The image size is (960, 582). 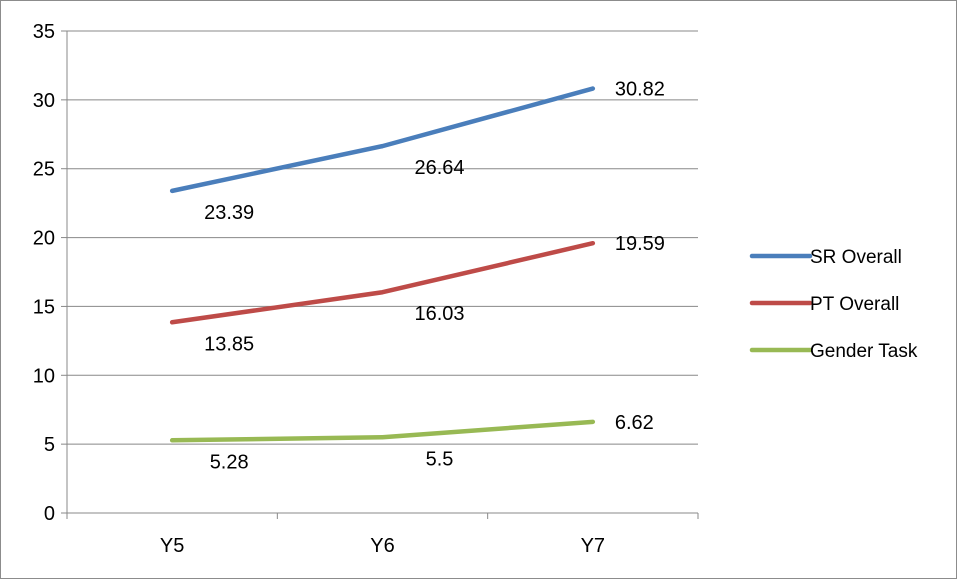 What do you see at coordinates (229, 462) in the screenshot?
I see `data-label: 5.28` at bounding box center [229, 462].